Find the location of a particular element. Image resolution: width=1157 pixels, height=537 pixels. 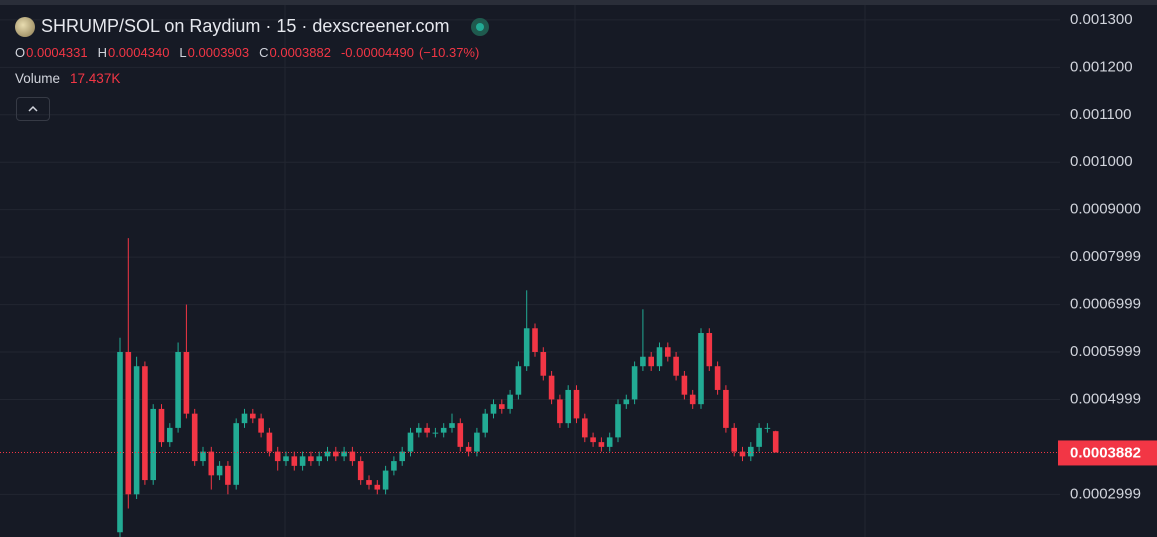

last-price-label: 0.0003882 is located at coordinates (1105, 452).